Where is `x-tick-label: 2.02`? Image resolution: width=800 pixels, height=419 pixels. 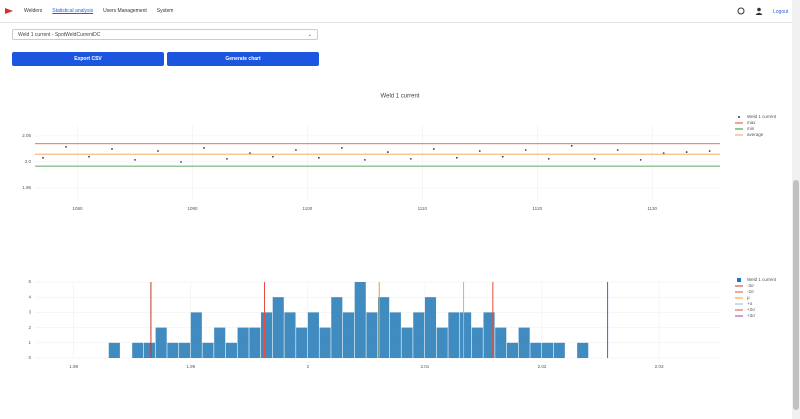 x-tick-label: 2.02 is located at coordinates (542, 366).